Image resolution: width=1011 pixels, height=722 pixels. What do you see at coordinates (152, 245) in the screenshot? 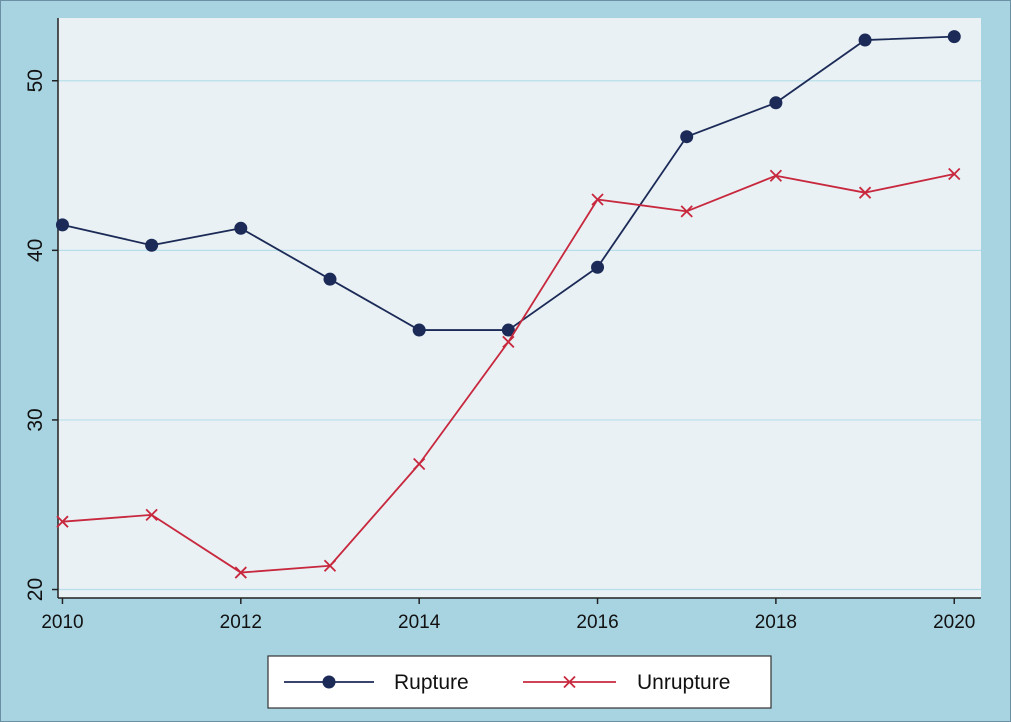
I see `data-point-rupture-2011` at bounding box center [152, 245].